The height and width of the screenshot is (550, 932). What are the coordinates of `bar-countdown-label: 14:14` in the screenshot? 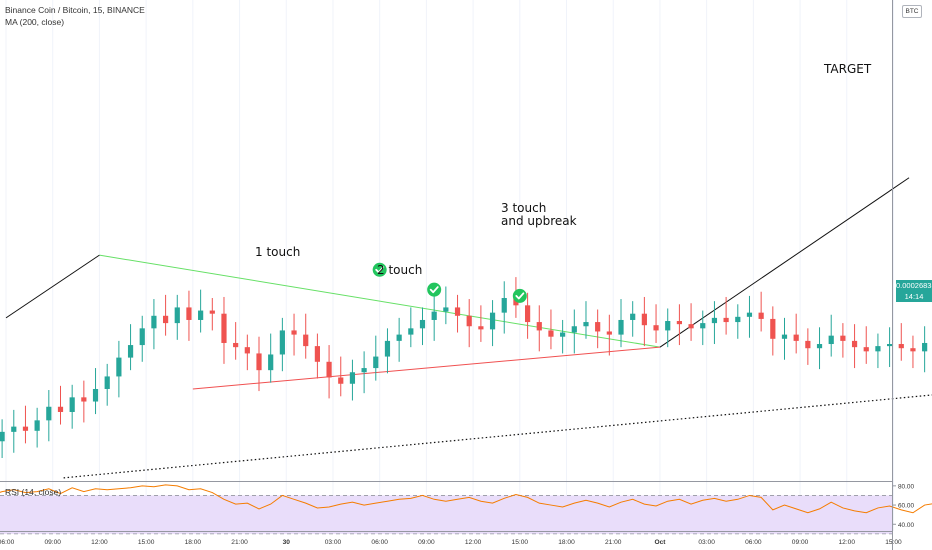 It's located at (914, 296).